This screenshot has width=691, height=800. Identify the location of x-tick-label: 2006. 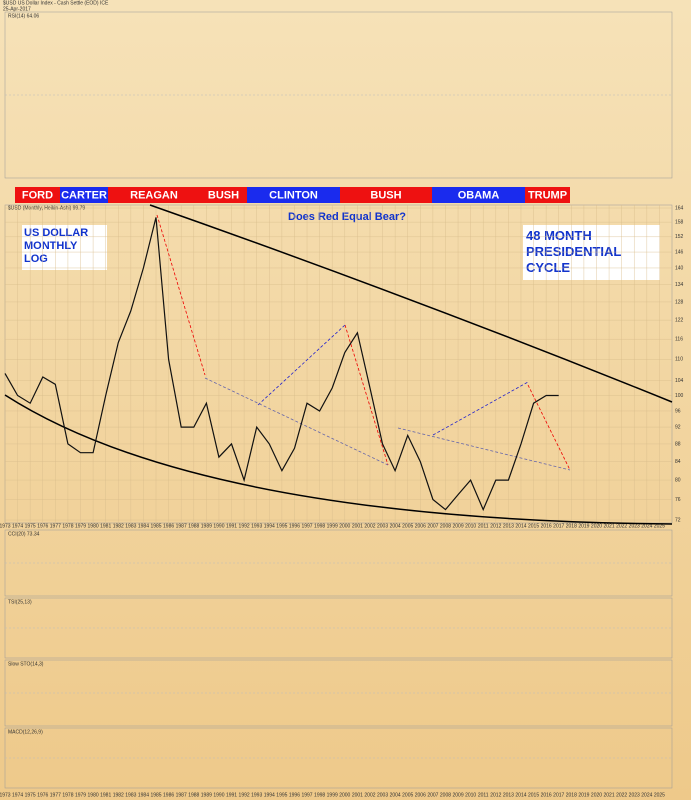
(420, 526).